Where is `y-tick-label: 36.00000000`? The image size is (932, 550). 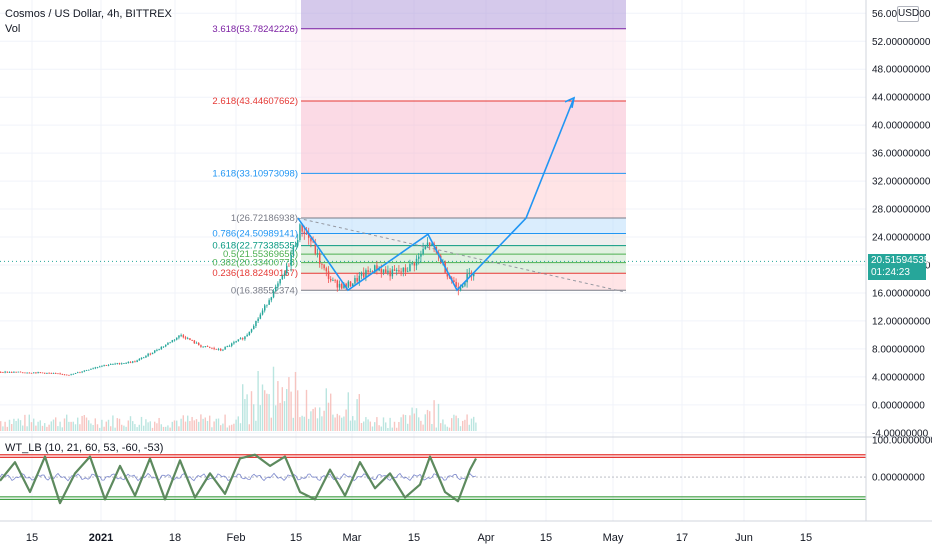 y-tick-label: 36.00000000 is located at coordinates (901, 154).